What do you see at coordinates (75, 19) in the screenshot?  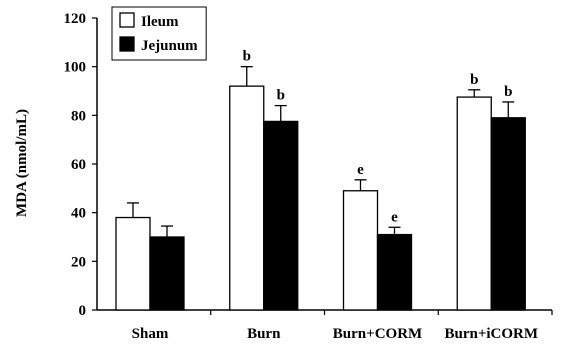 I see `y-tick-label: 120` at bounding box center [75, 19].